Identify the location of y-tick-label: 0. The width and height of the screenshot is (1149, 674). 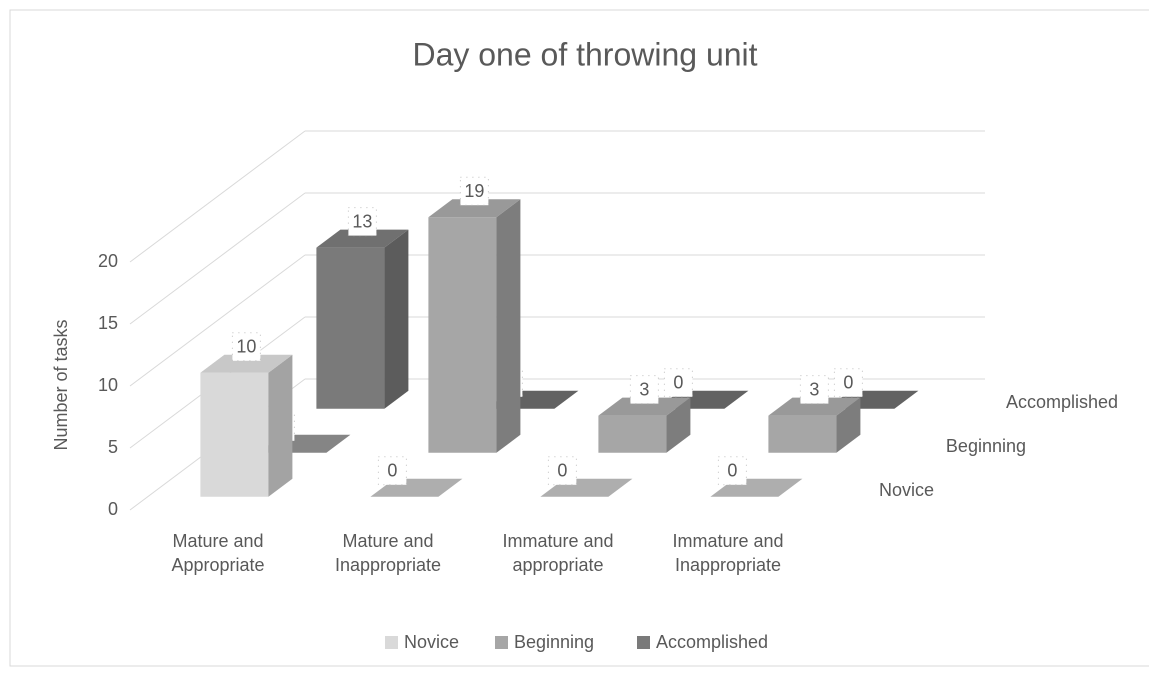
(113, 509).